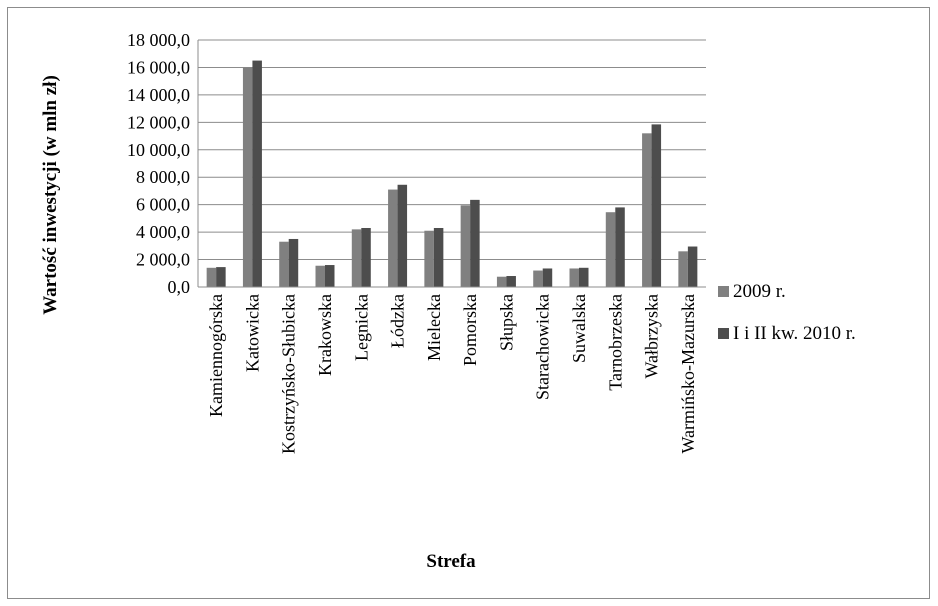 This screenshot has height=606, width=938. I want to click on x-tick-label: Łódzka, so click(398, 321).